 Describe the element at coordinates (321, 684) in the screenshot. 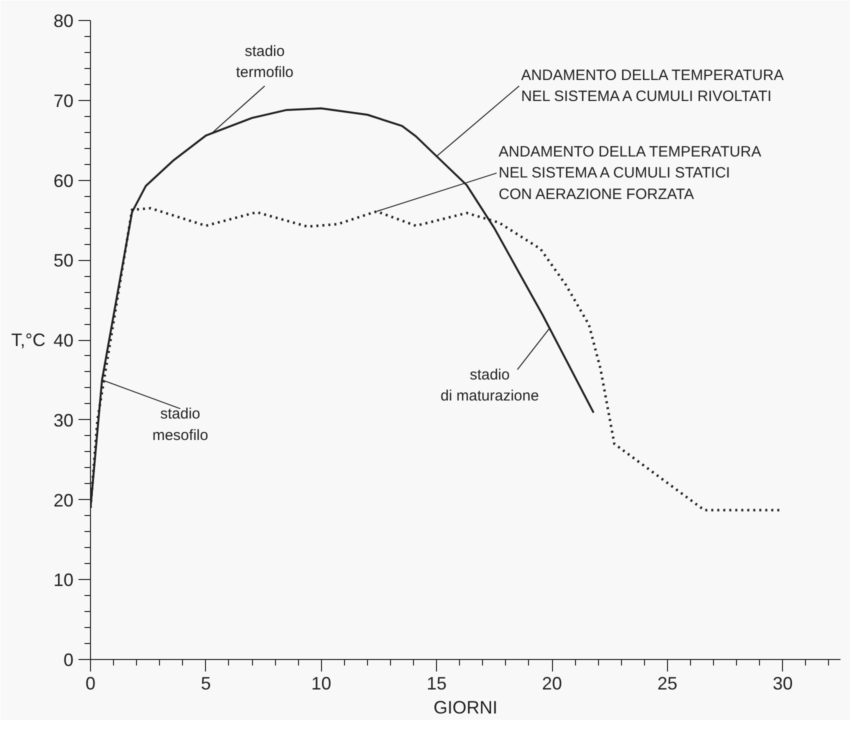

I see `x-tick-label: 10` at that location.